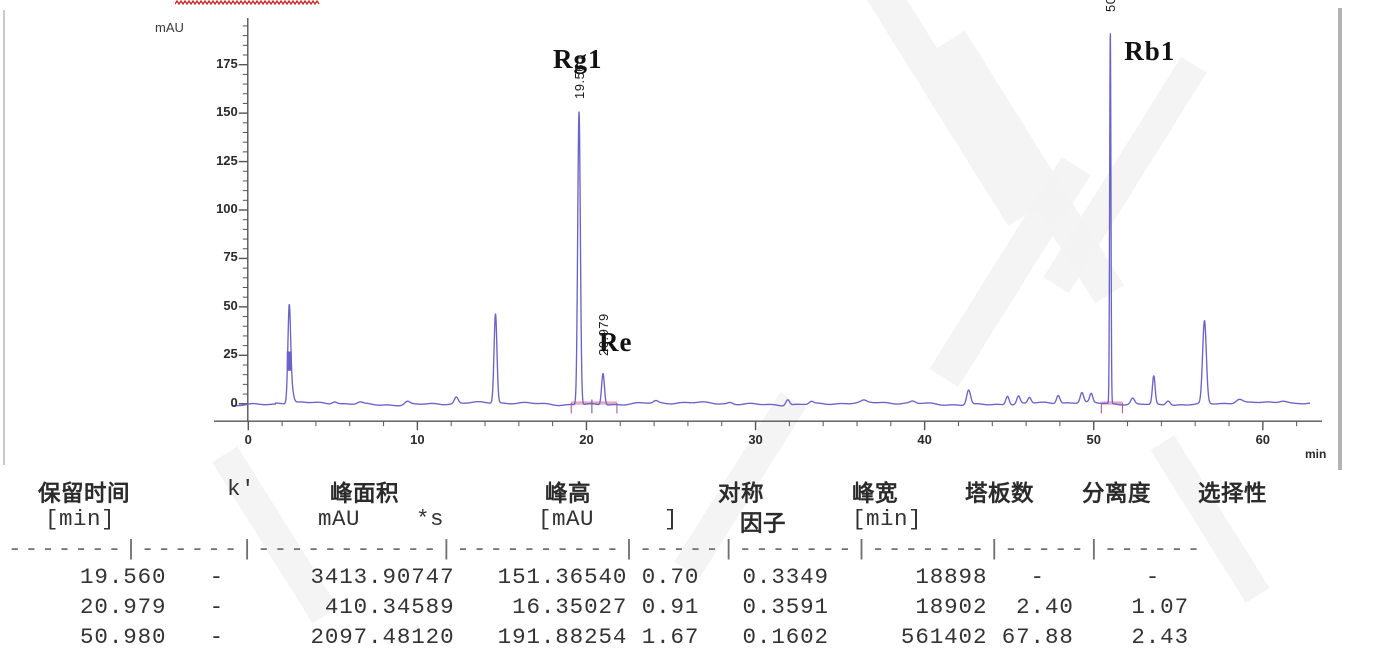 Image resolution: width=1389 pixels, height=665 pixels. I want to click on table-header-cell: mAU *s, so click(381, 519).